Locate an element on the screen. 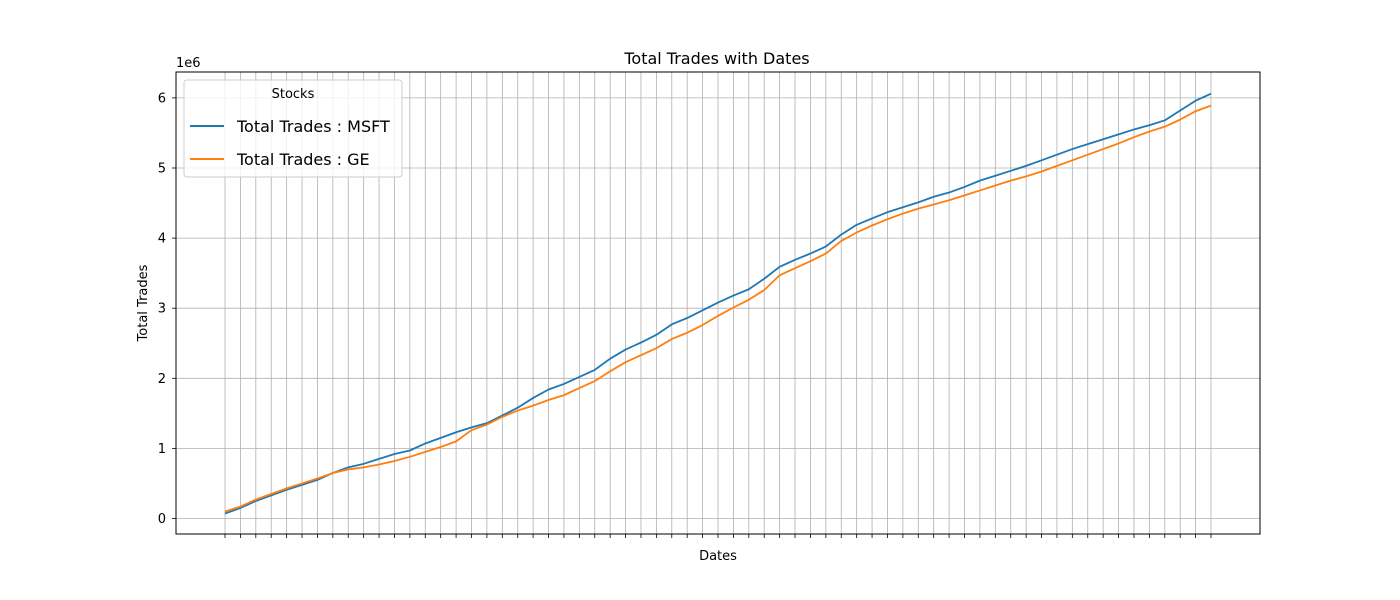  chart-title: Total Trades with Dates is located at coordinates (716, 58).